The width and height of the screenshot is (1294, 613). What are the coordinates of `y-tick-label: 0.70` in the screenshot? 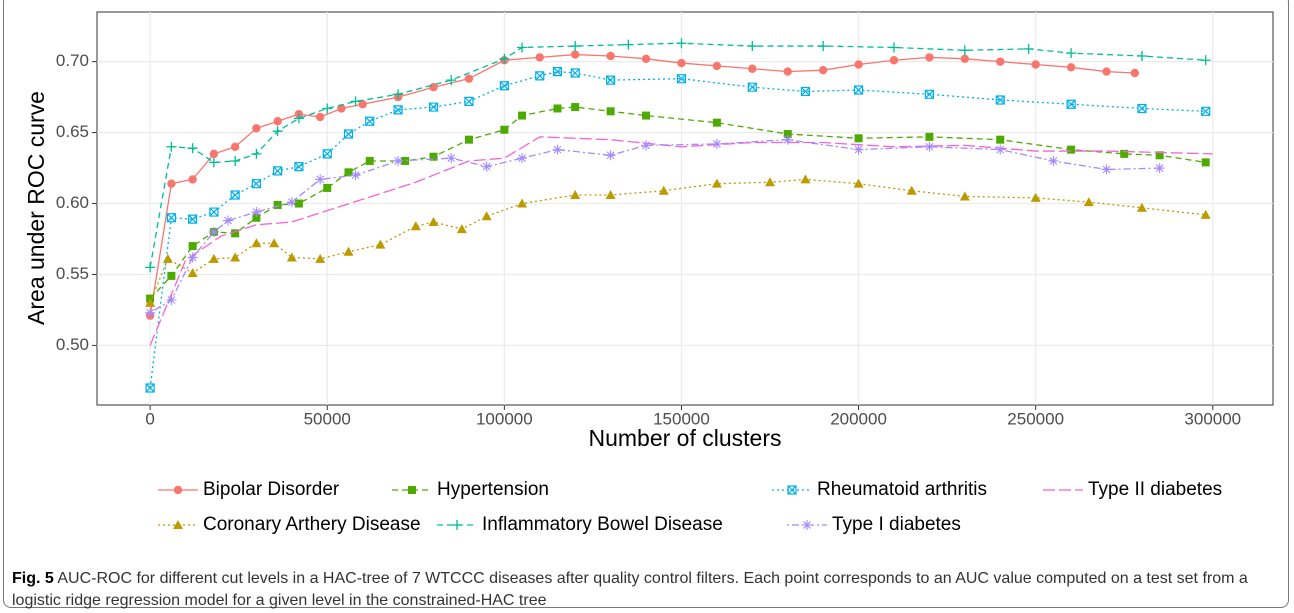 It's located at (72, 60).